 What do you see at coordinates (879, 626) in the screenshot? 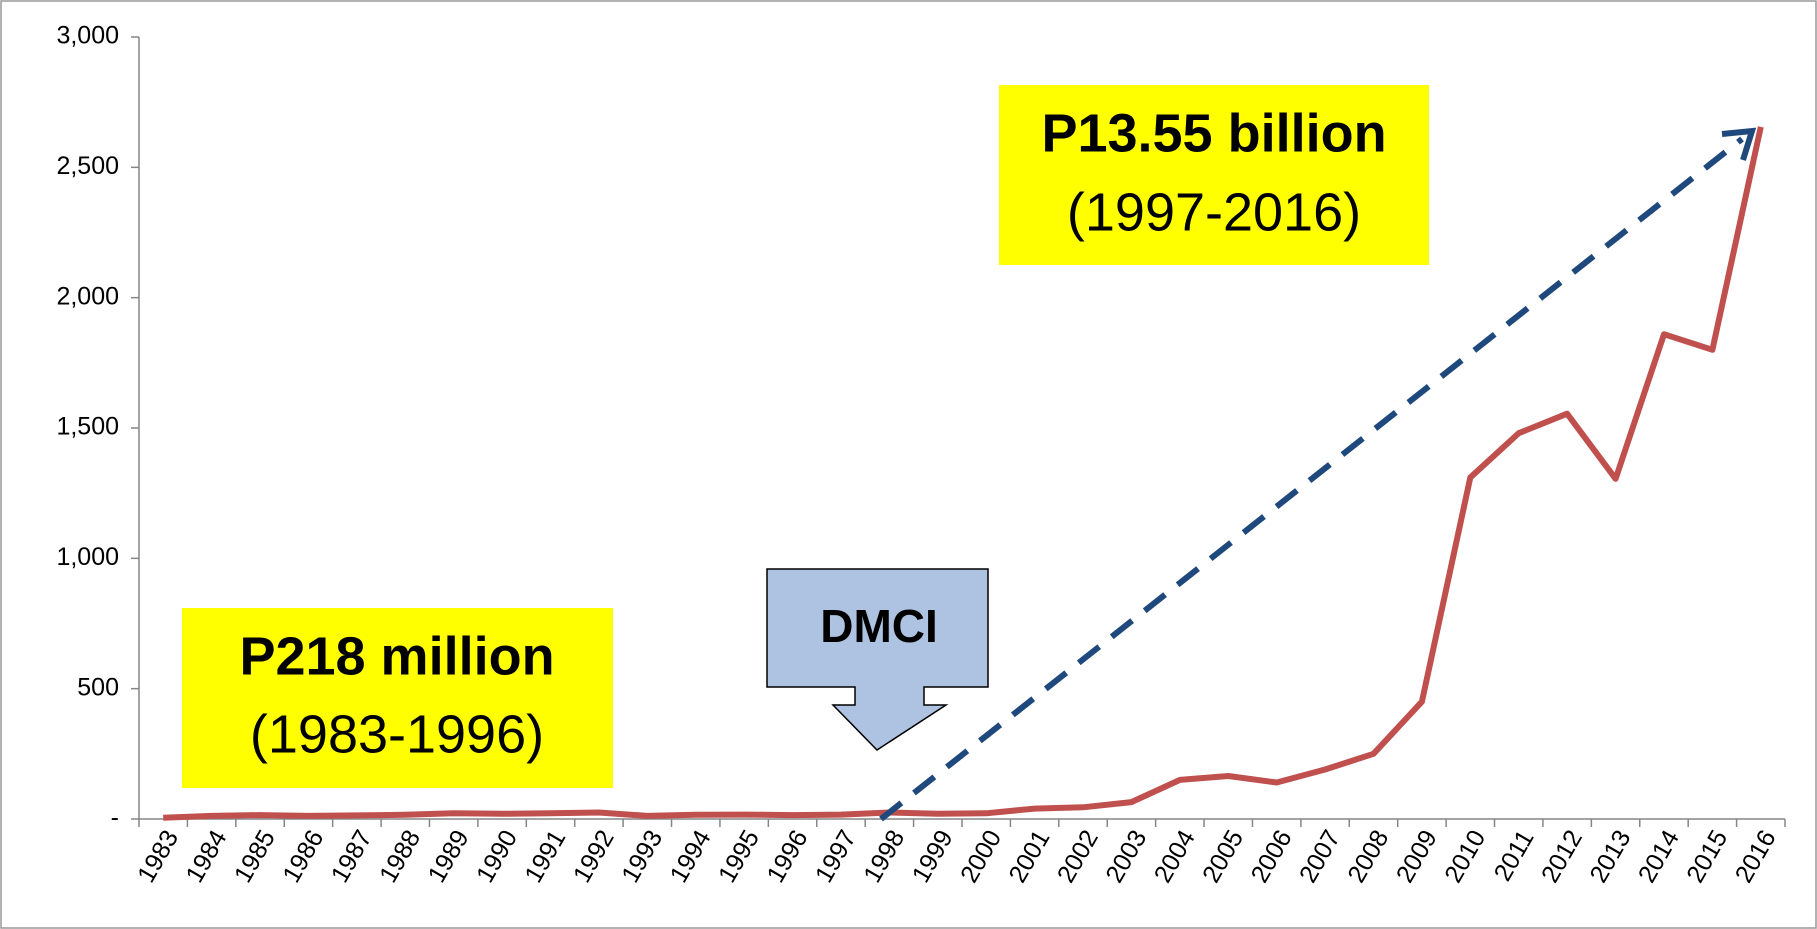
I see `callout-label: DMCI` at bounding box center [879, 626].